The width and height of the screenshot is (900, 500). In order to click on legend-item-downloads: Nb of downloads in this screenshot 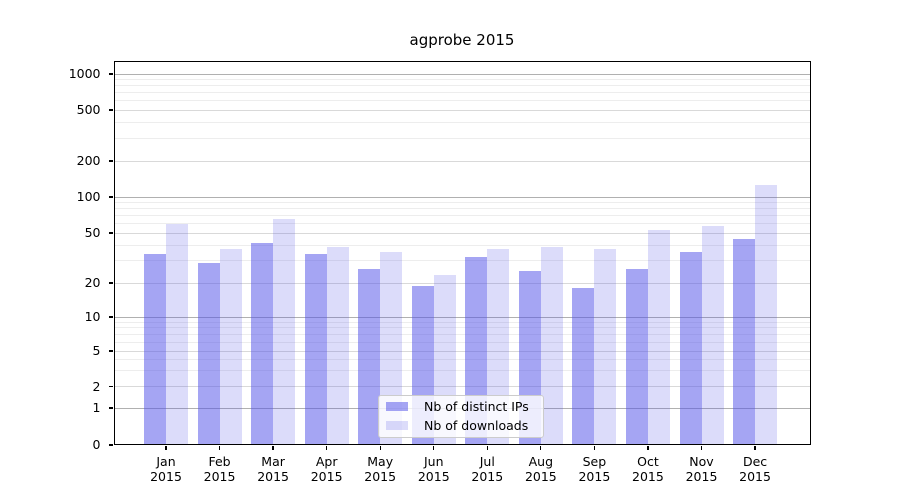, I will do `click(460, 426)`.